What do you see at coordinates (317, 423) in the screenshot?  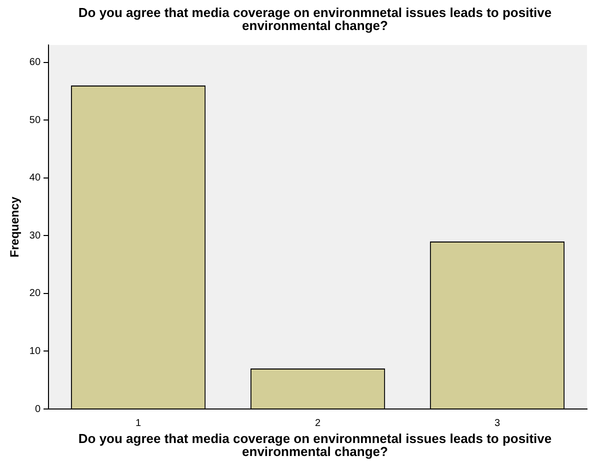 I see `x-tick-label: 2` at bounding box center [317, 423].